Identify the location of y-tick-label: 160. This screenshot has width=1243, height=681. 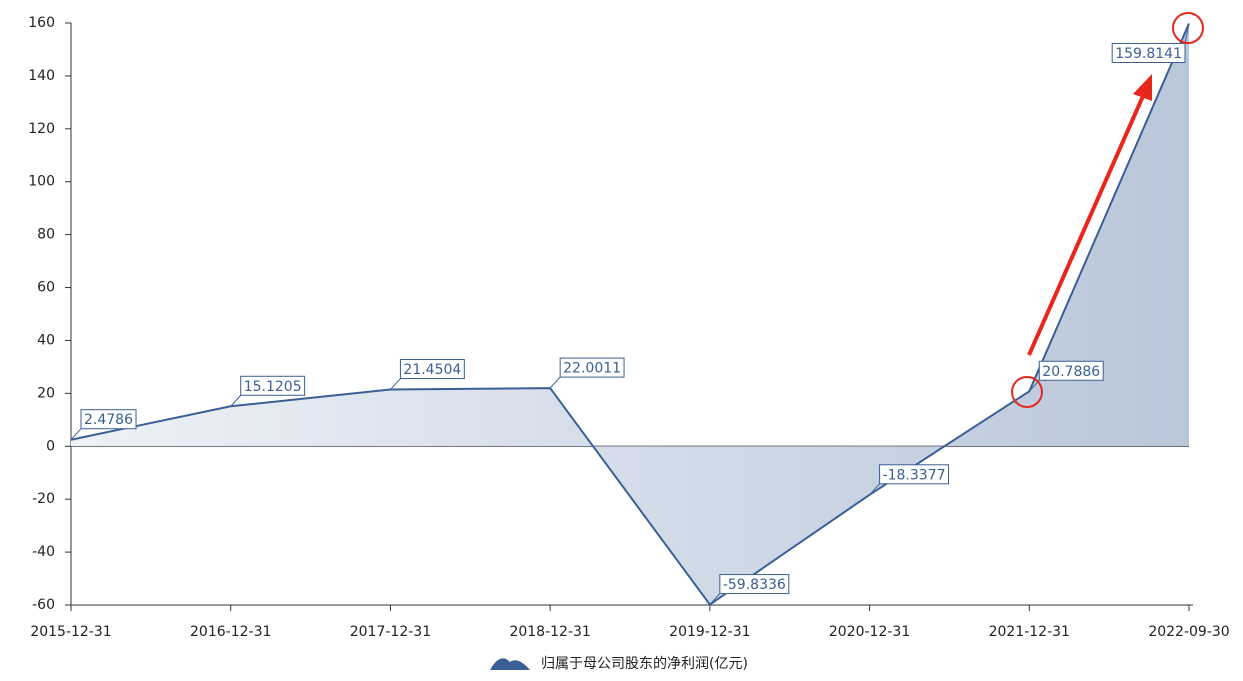
(41, 23).